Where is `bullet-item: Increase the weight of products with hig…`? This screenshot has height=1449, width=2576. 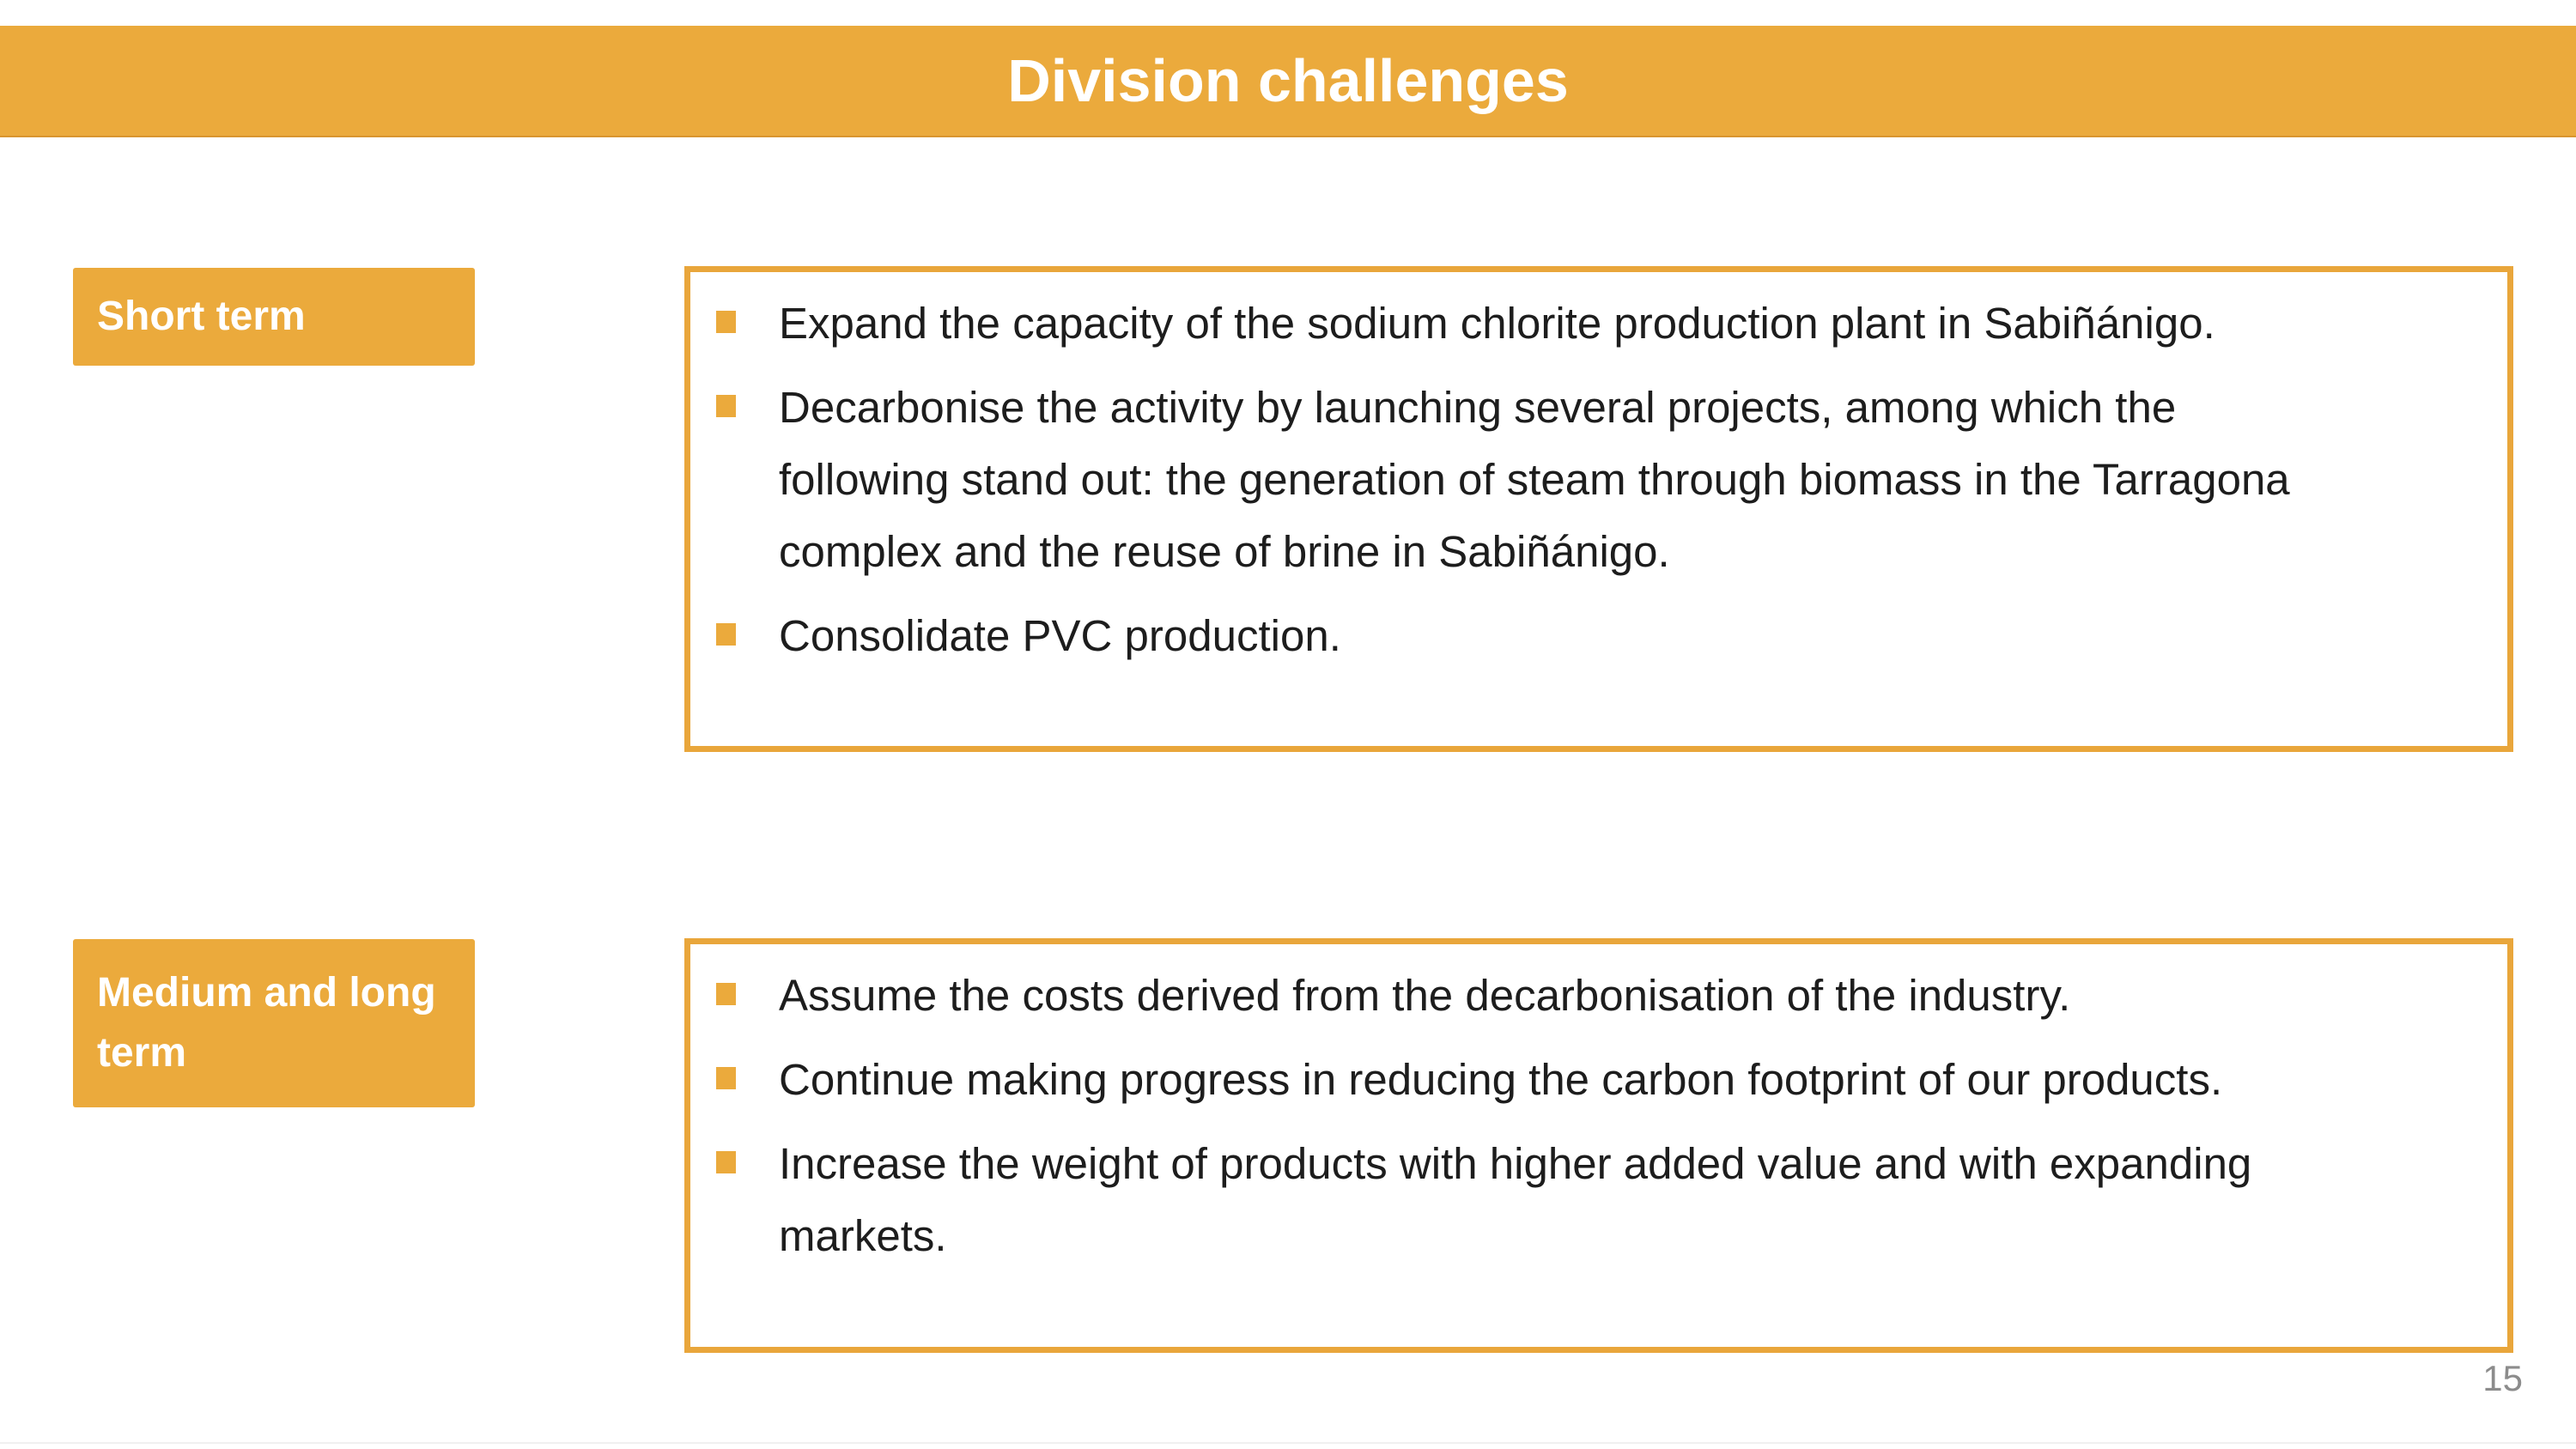 bullet-item: Increase the weight of products with hig… is located at coordinates (1507, 1200).